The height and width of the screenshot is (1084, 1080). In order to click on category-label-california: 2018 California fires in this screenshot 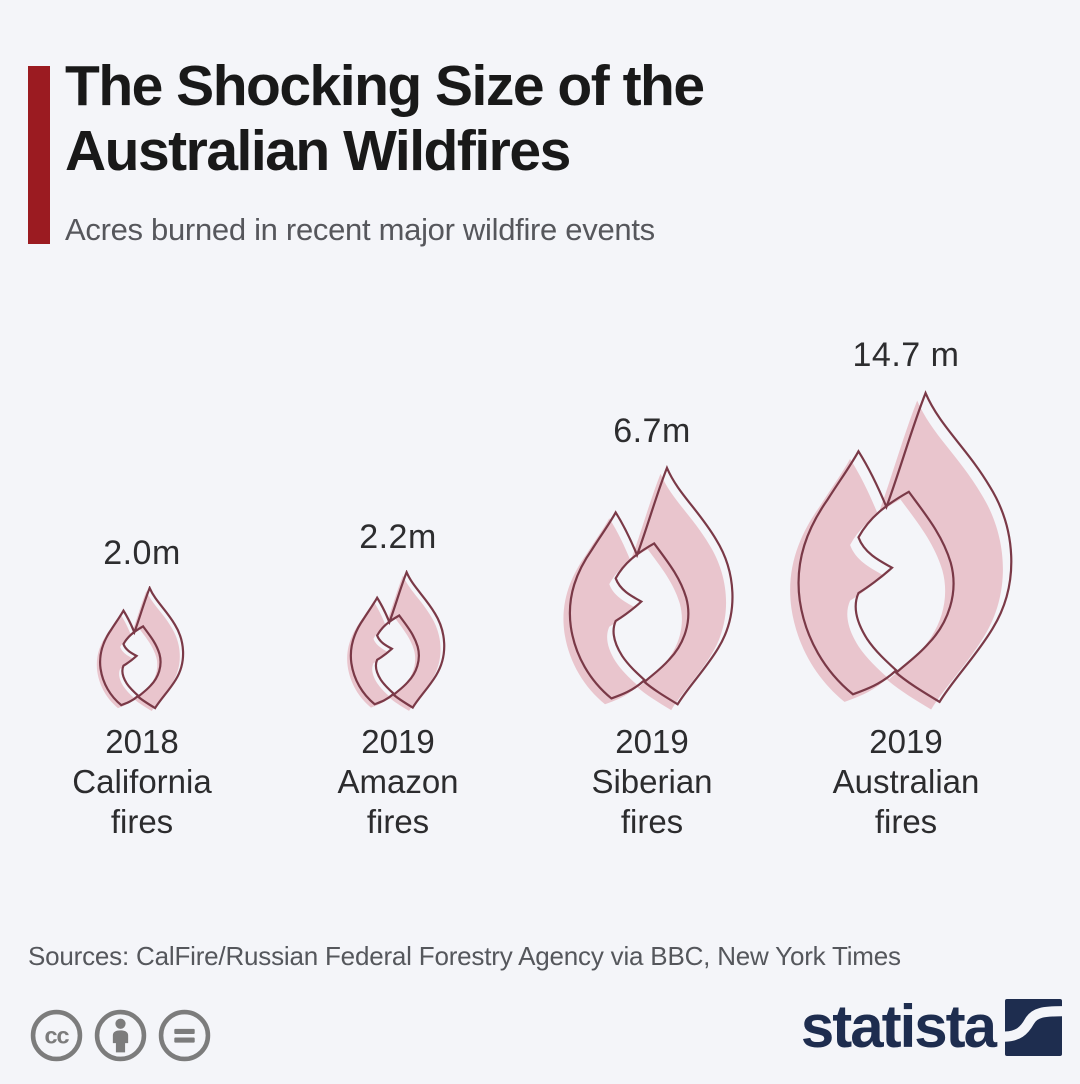, I will do `click(142, 782)`.